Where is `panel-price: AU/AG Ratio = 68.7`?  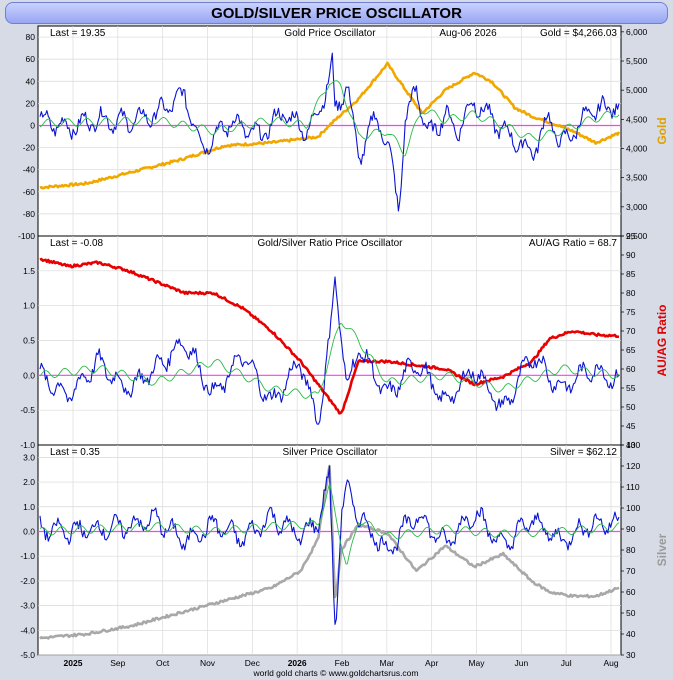
panel-price: AU/AG Ratio = 68.7 is located at coordinates (573, 243).